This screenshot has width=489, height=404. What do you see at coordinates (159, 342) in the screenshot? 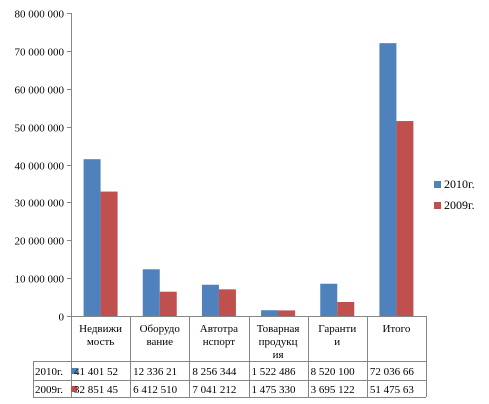
I see `category-label: вание` at bounding box center [159, 342].